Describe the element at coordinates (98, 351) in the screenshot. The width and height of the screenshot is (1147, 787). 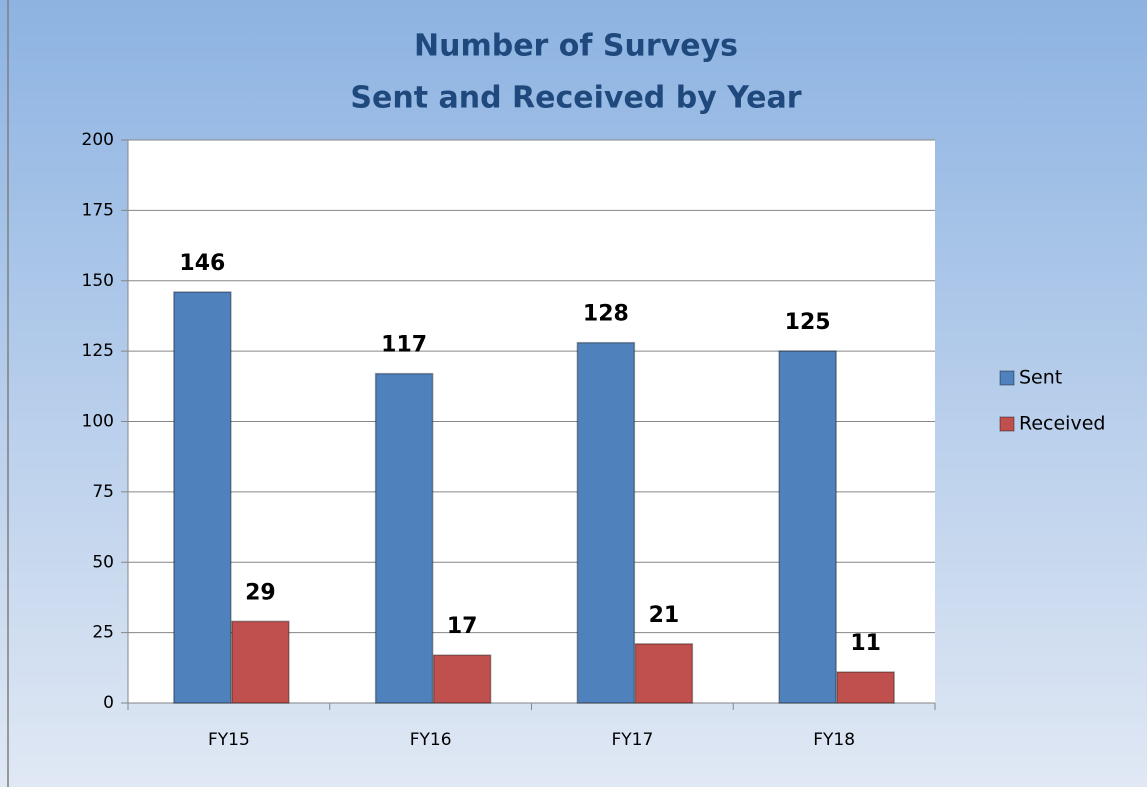
I see `y-tick-label: 125` at that location.